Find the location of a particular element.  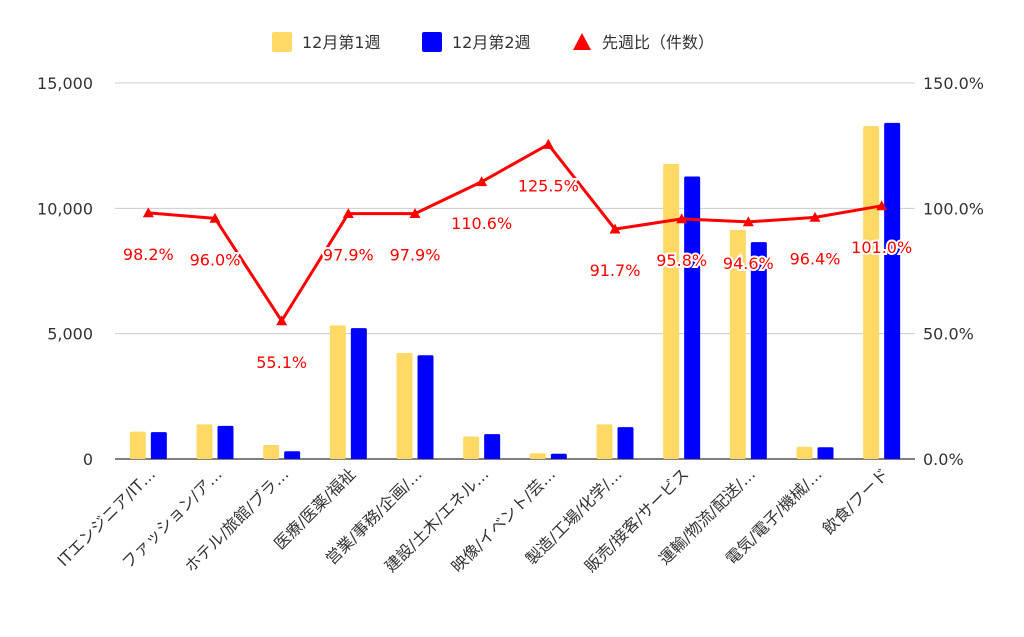

ratio-data-label: 96.4% is located at coordinates (815, 258).